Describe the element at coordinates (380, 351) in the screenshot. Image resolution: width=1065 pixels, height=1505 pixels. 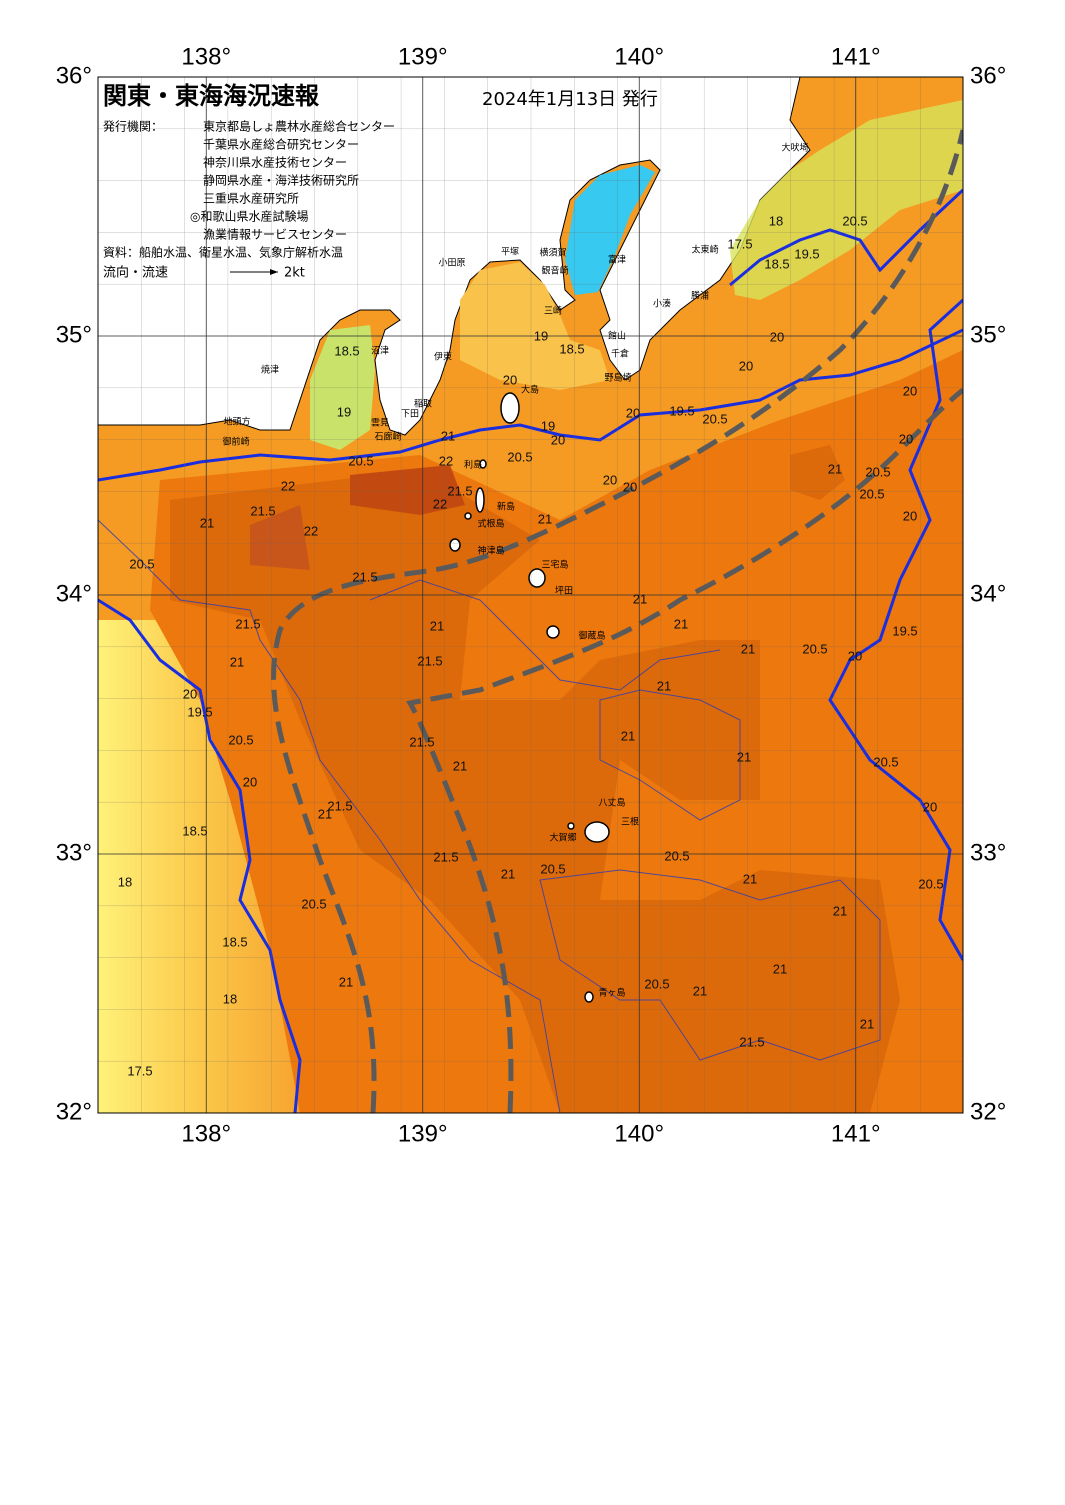
I see `place-name: 沼津` at that location.